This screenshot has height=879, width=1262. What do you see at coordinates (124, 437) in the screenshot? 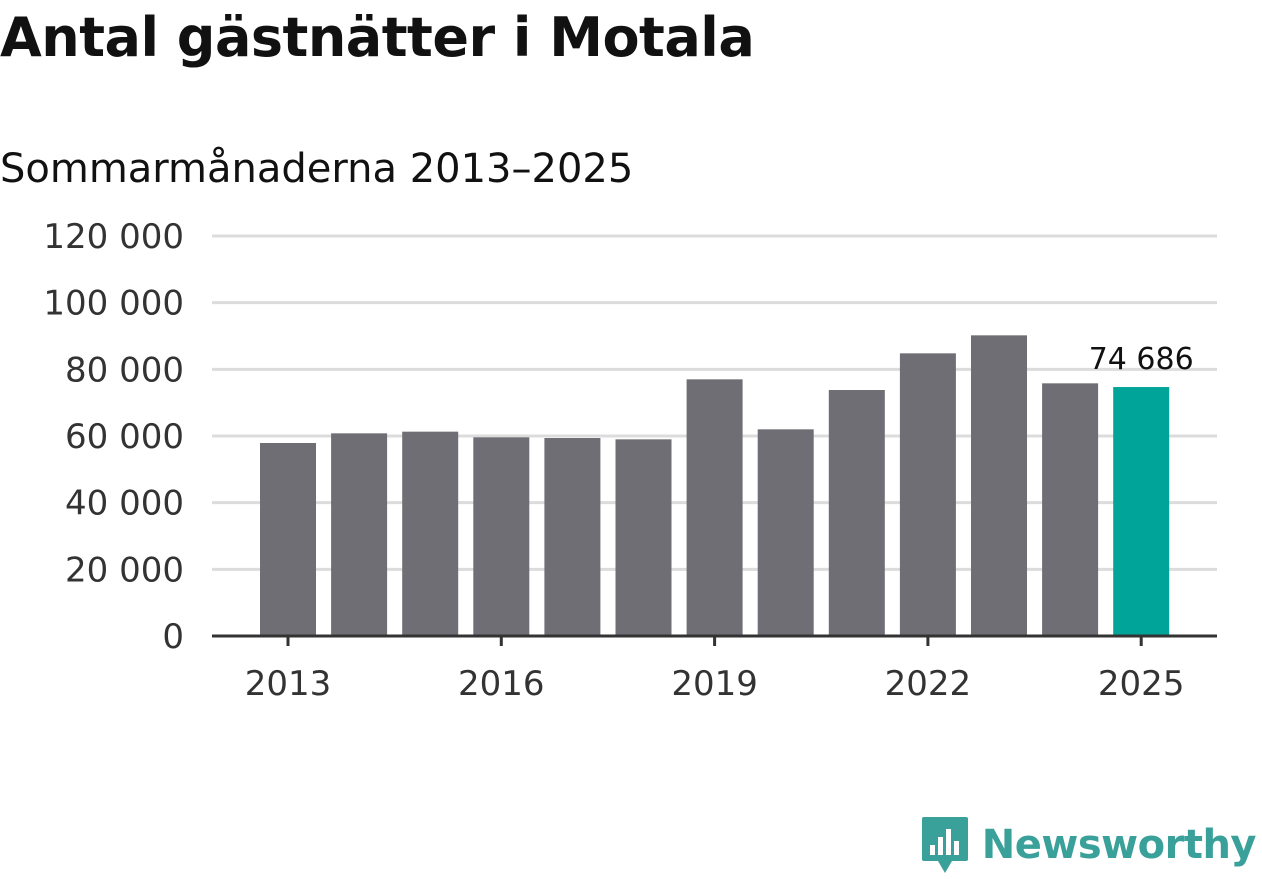
I see `y-tick-label: 60 000` at bounding box center [124, 437].